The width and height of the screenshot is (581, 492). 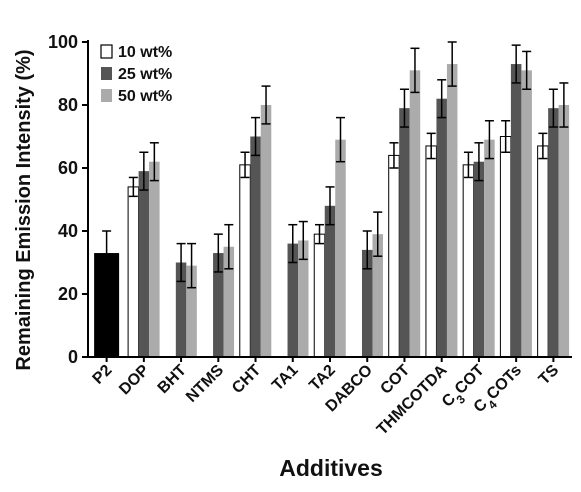 What do you see at coordinates (68, 105) in the screenshot?
I see `y-tick-label: 80` at bounding box center [68, 105].